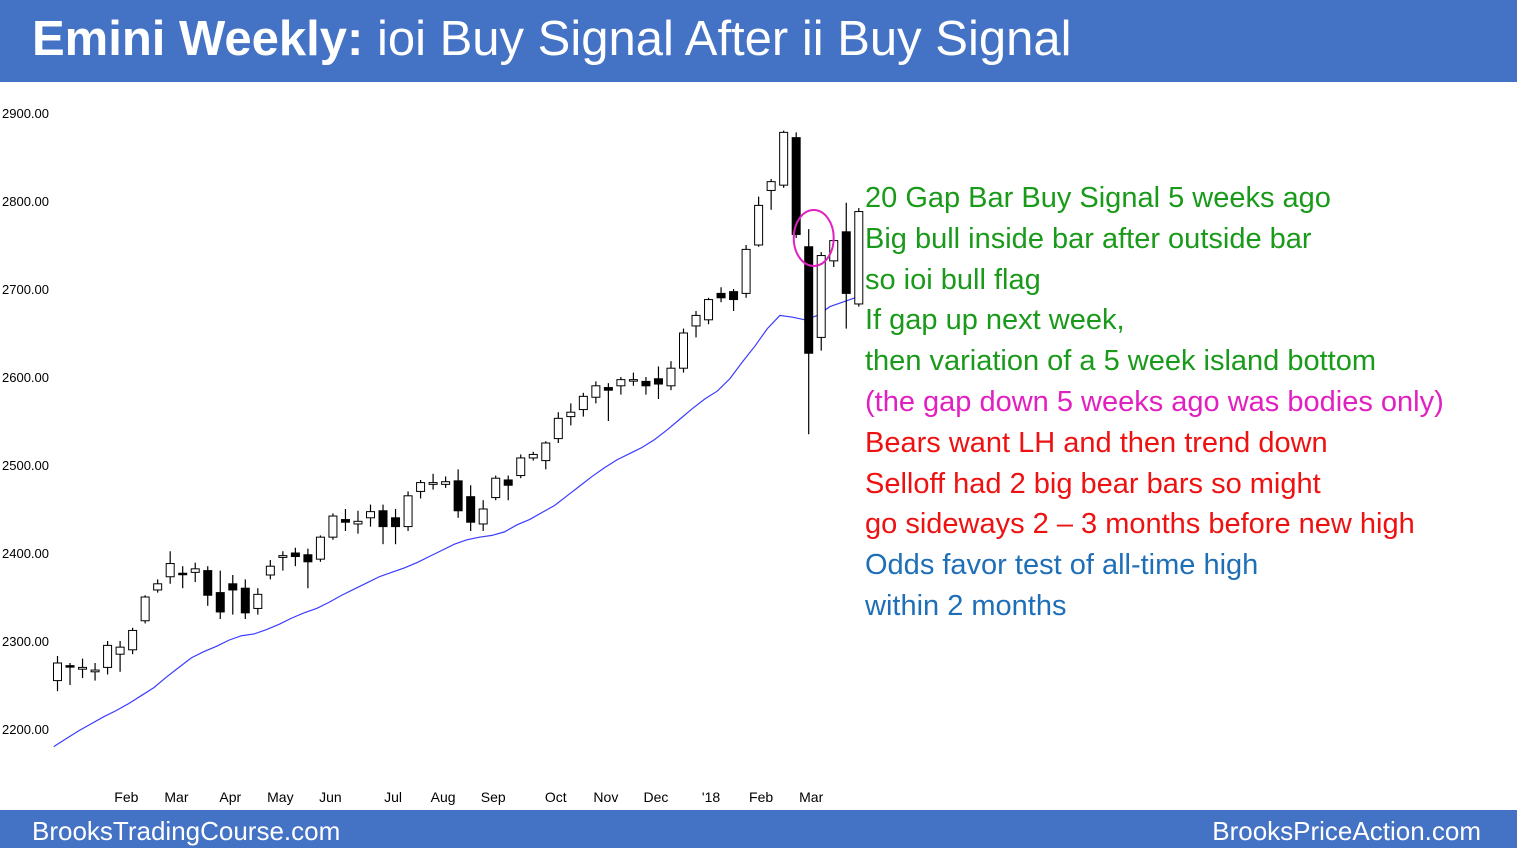  I want to click on y-tick-label: 2400.00, so click(25, 553).